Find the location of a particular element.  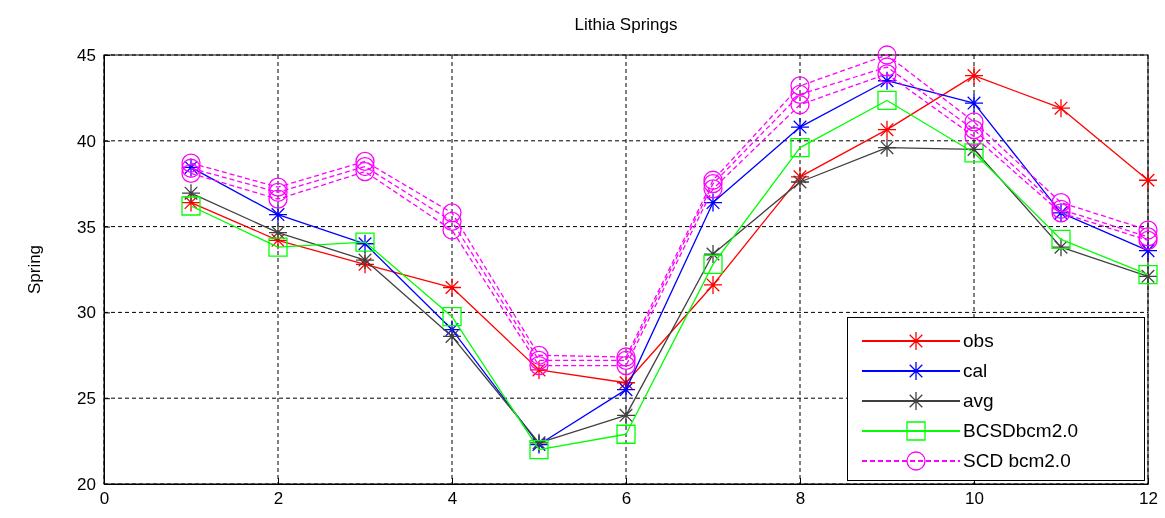

legend-label: BCSDbcm2.0 is located at coordinates (1021, 431).